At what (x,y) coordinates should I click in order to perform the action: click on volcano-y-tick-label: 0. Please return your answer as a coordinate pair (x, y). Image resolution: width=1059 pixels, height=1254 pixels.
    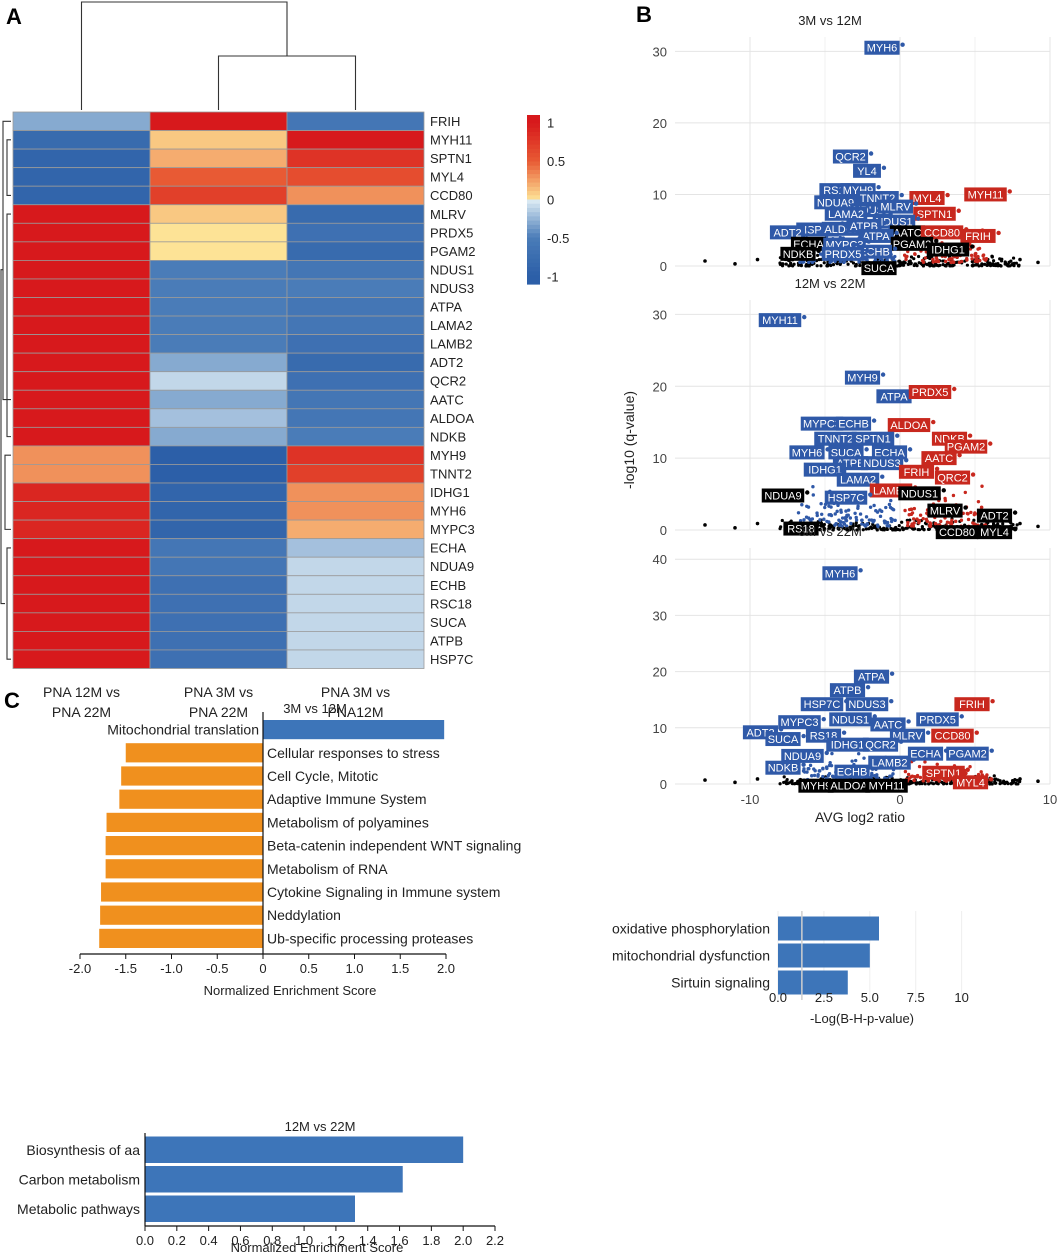
    Looking at the image, I should click on (663, 530).